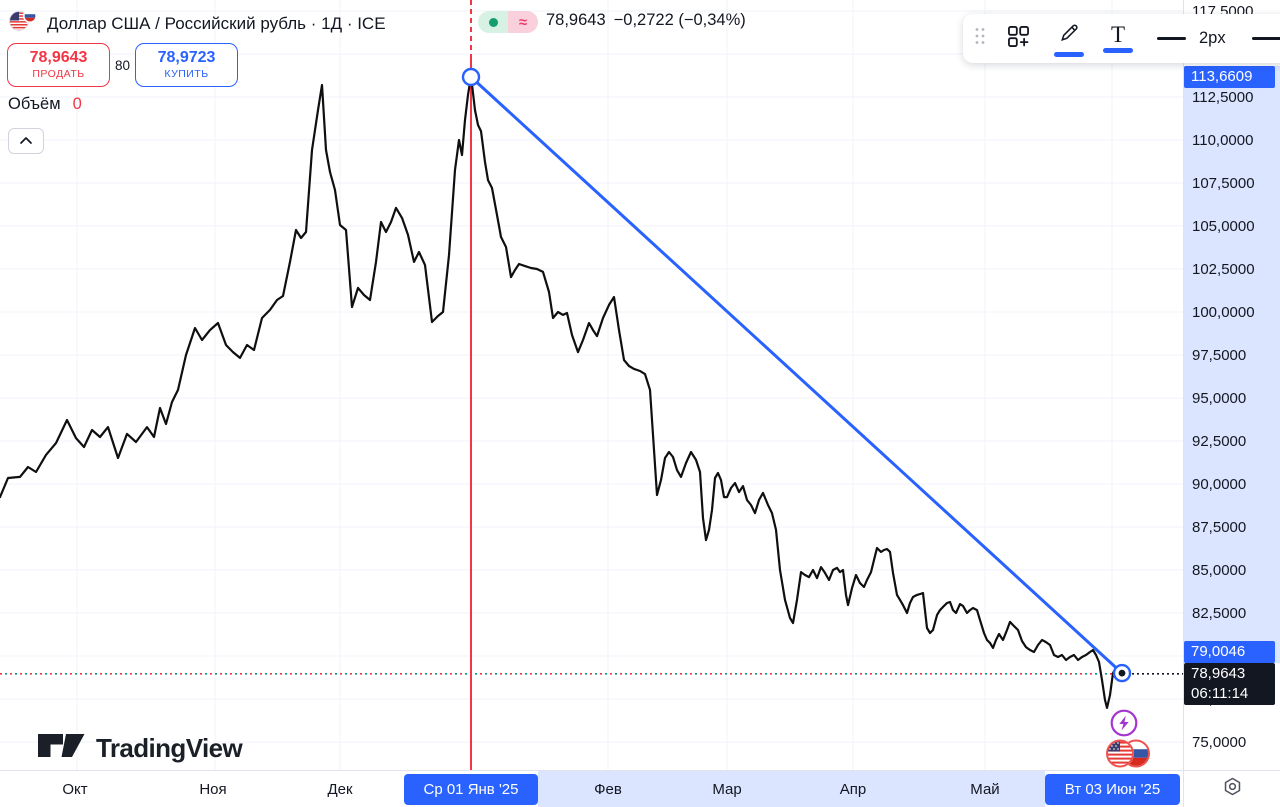 The image size is (1280, 807). I want to click on trade-panel: 78,9643 ПРОДАТЬ 80 78,9723 КУПИТЬ, so click(122, 65).